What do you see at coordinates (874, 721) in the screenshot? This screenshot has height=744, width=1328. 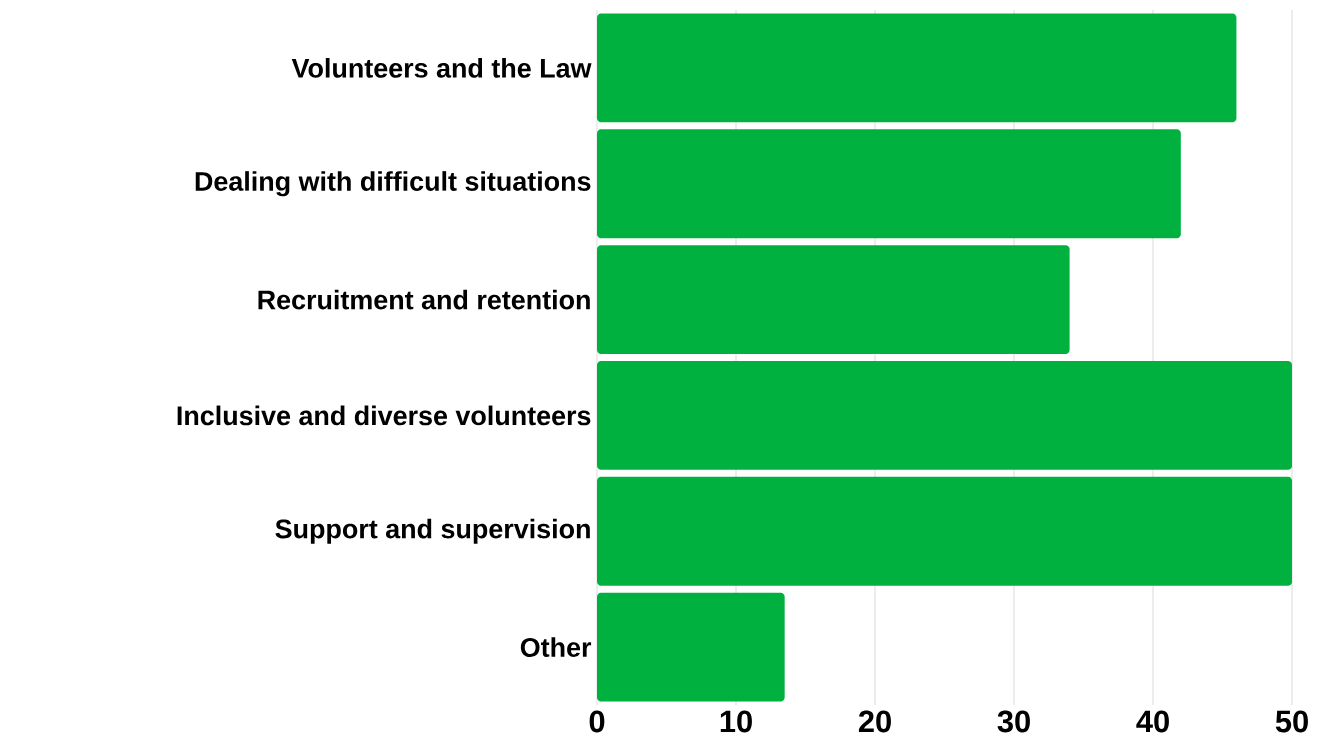 I see `x-tick-label: 20` at bounding box center [874, 721].